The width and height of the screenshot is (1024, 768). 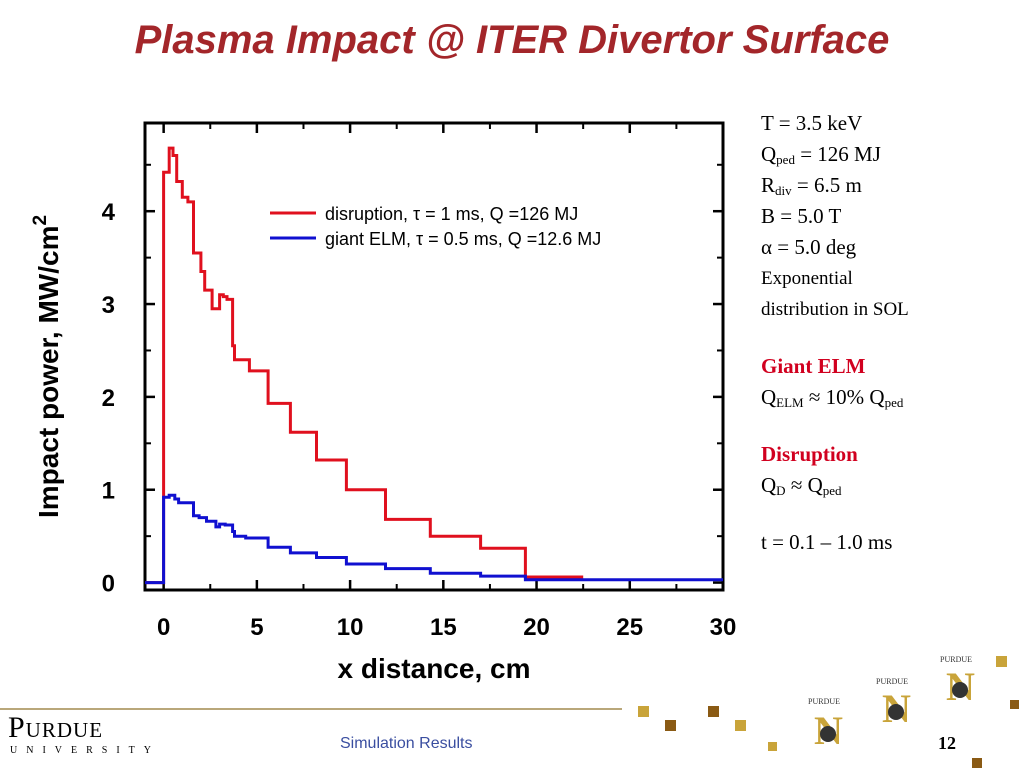 What do you see at coordinates (108, 305) in the screenshot?
I see `y-tick-label: 3` at bounding box center [108, 305].